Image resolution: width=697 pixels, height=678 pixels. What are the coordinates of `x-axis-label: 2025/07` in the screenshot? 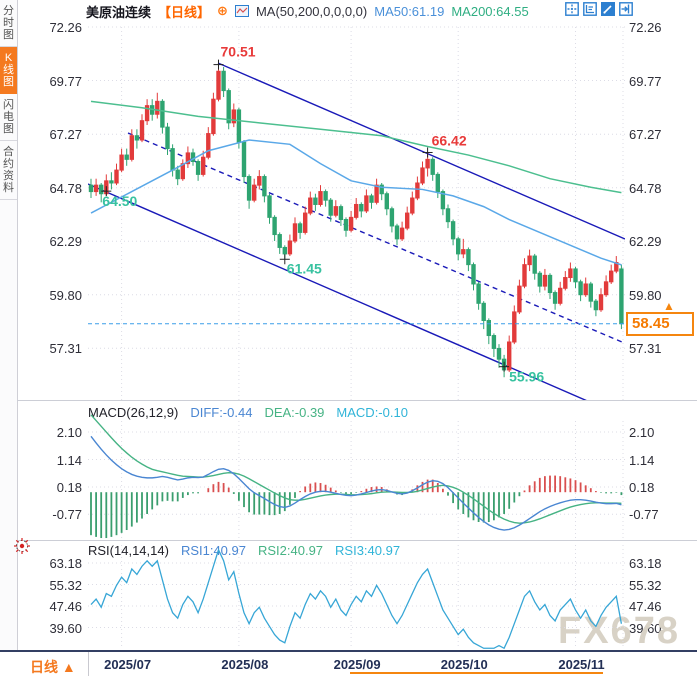 It's located at (128, 664).